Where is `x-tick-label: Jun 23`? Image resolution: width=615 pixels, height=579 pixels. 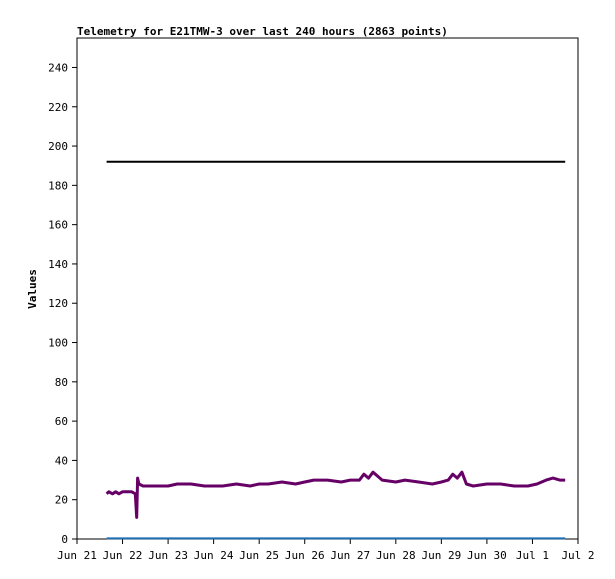 x-tick-label: Jun 23 is located at coordinates (168, 555).